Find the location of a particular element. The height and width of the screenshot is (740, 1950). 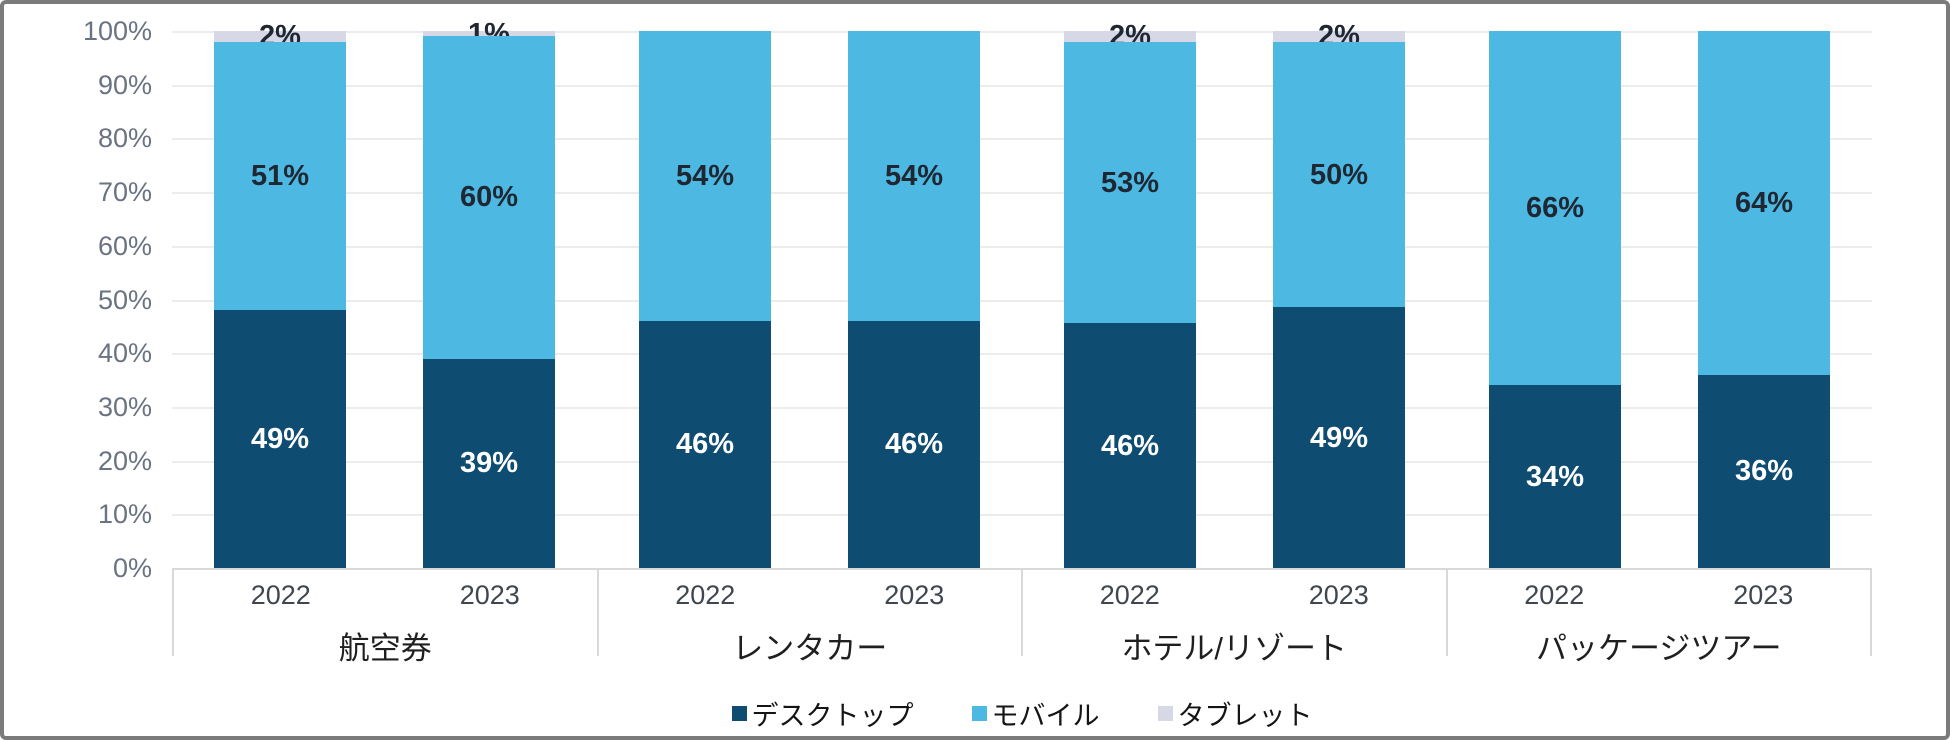

y-tick-label: 40% is located at coordinates (124, 353).